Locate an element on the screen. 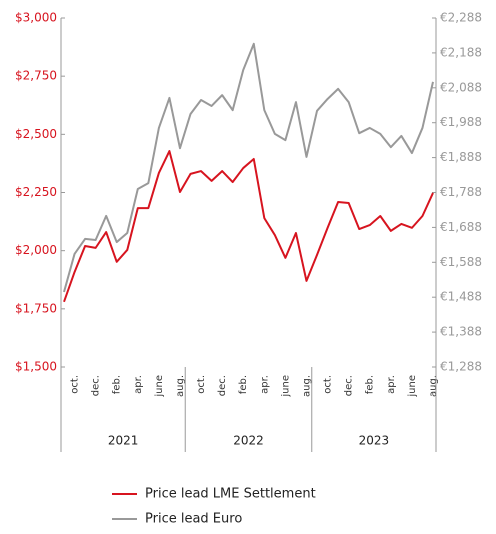  y2-tick-label: €2,188 is located at coordinates (461, 52).